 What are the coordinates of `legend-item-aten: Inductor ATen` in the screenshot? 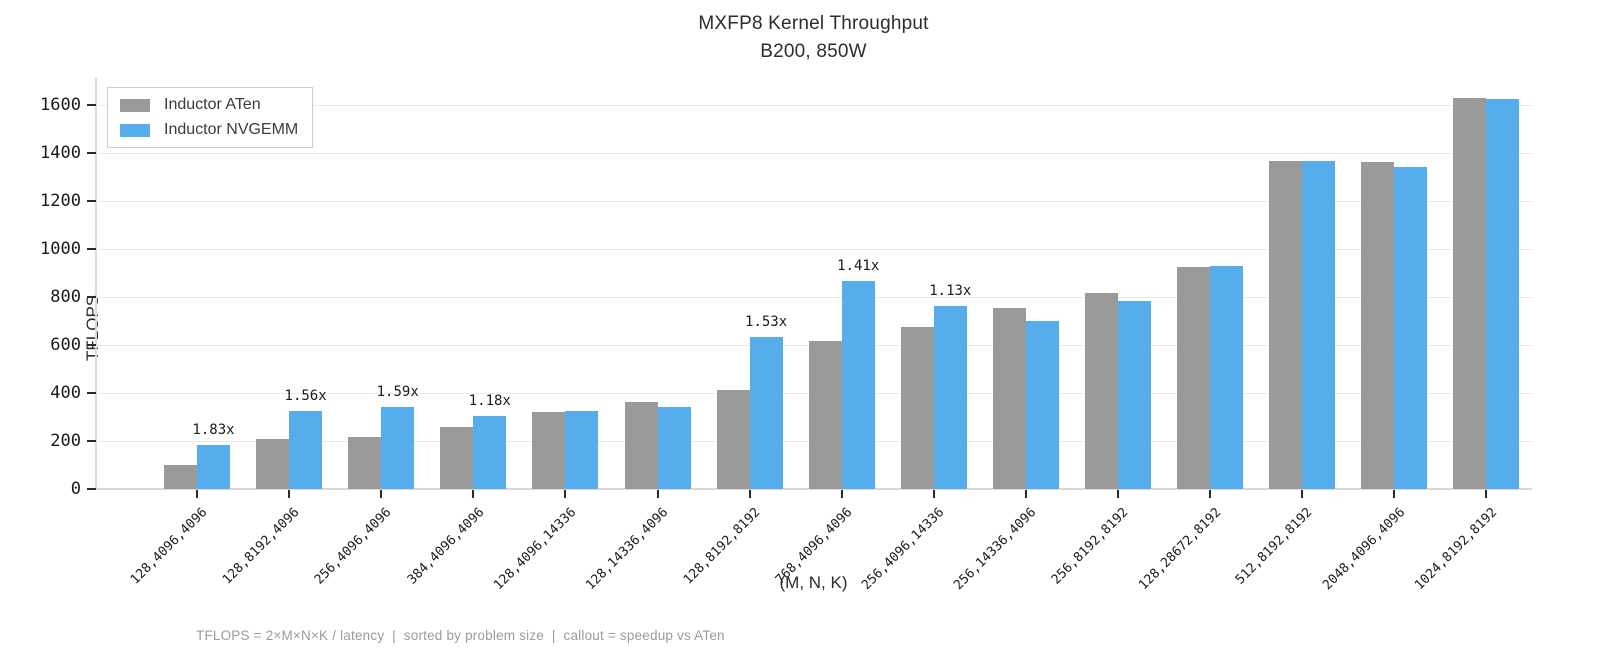 It's located at (209, 105).